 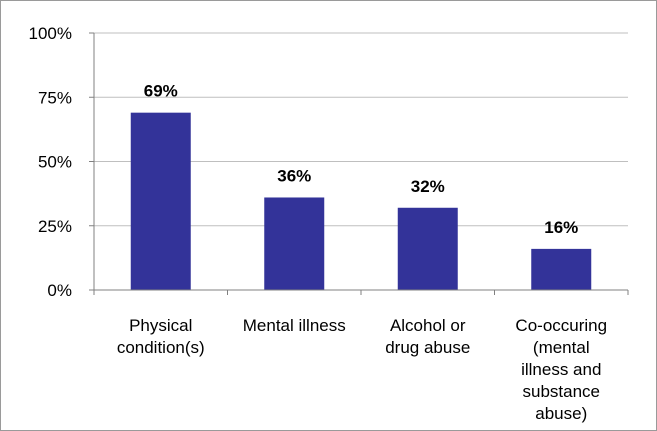 I want to click on category-label-line: Physical, so click(x=160, y=325).